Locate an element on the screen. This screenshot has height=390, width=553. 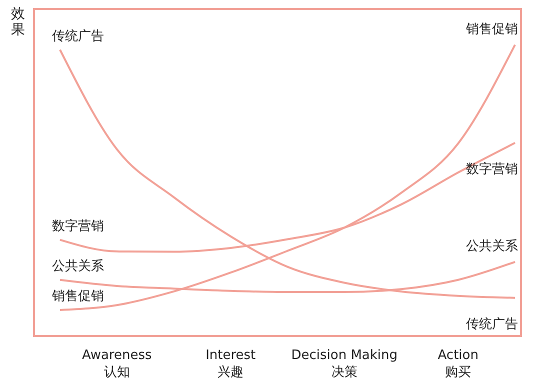
text: 数字营销 is located at coordinates (78, 226).